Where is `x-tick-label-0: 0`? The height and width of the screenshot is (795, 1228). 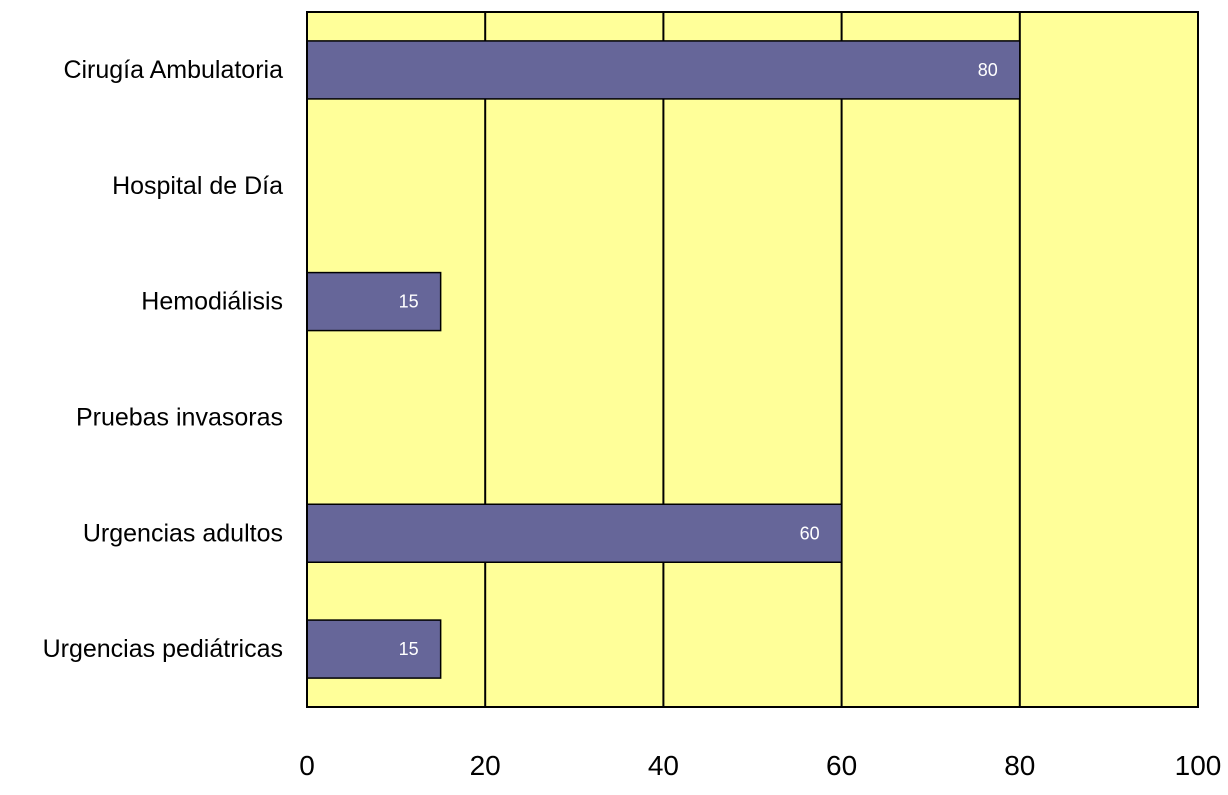 x-tick-label-0: 0 is located at coordinates (307, 765).